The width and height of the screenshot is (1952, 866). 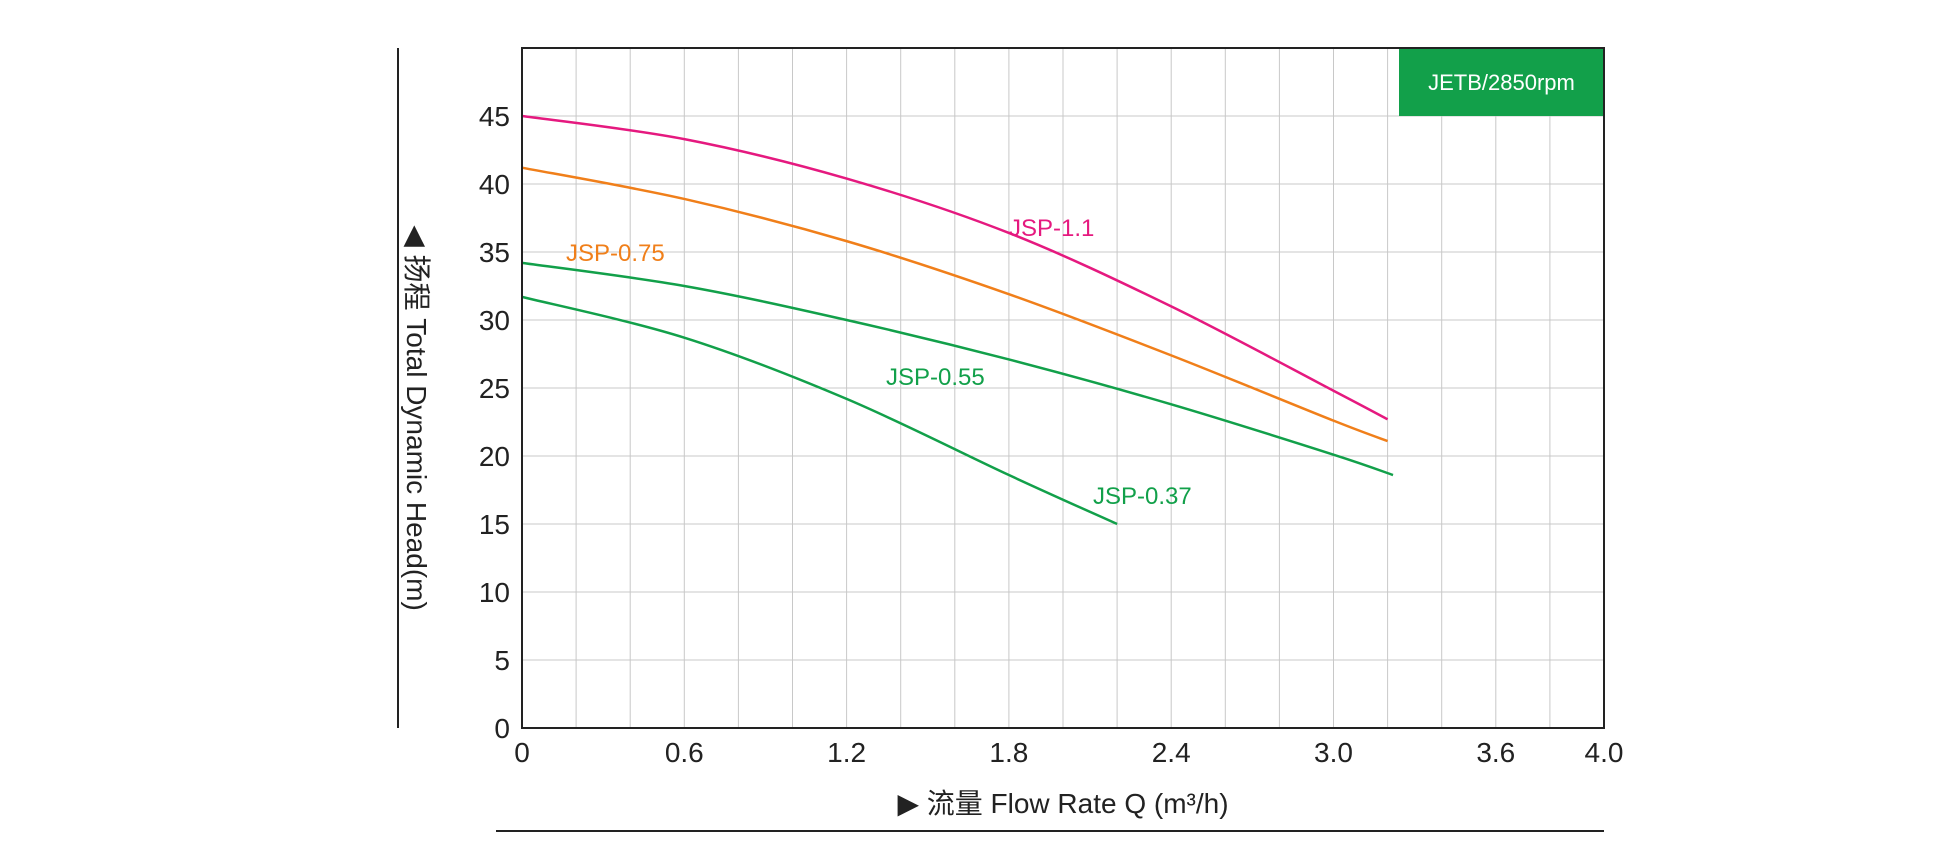 What do you see at coordinates (502, 660) in the screenshot?
I see `y-tick-label: 5` at bounding box center [502, 660].